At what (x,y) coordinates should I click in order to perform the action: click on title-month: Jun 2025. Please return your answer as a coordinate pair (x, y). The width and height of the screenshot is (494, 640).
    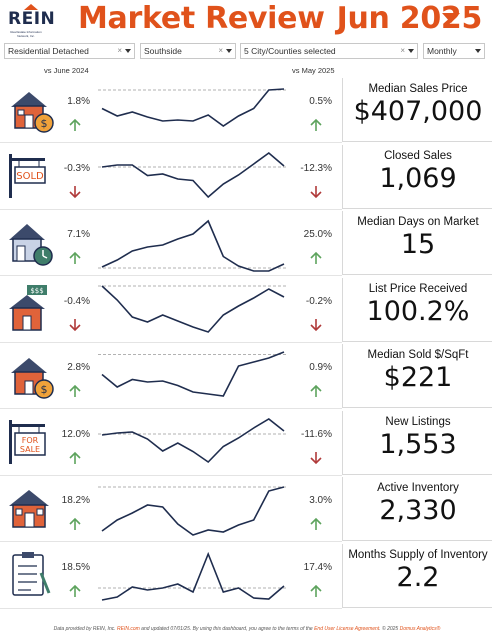
    Looking at the image, I should click on (409, 18).